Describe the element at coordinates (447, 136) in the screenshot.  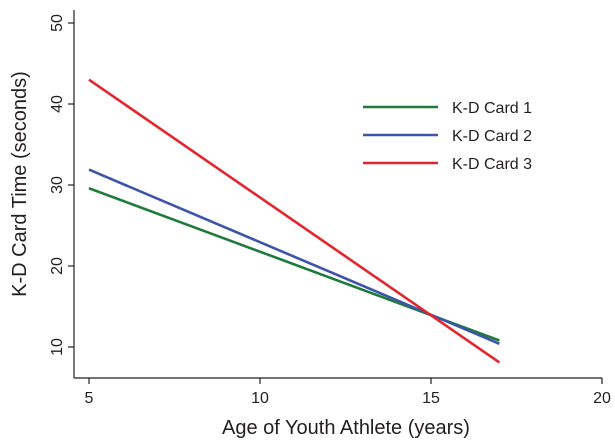
I see `legend: K-D Card 1 K-D Card 2 K-D Card 3` at that location.